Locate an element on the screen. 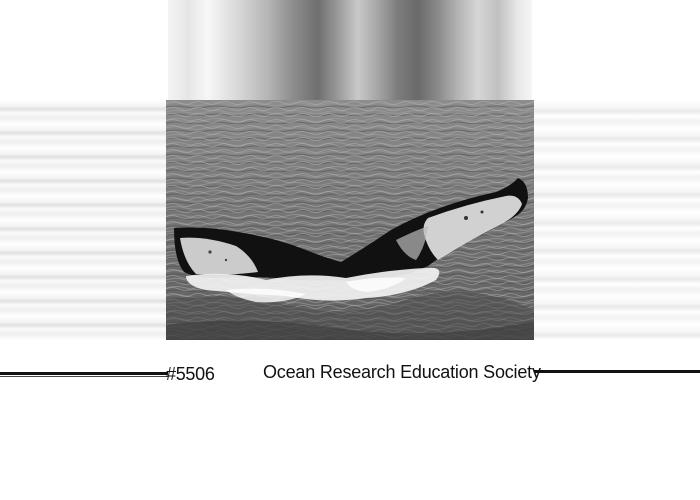 This screenshot has width=700, height=500. scan-streak-top is located at coordinates (350, 50).